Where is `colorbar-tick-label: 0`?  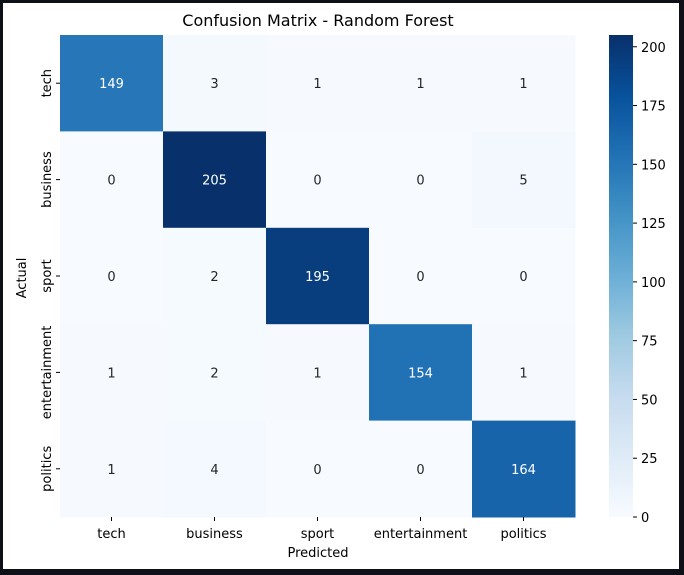
colorbar-tick-label: 0 is located at coordinates (645, 518).